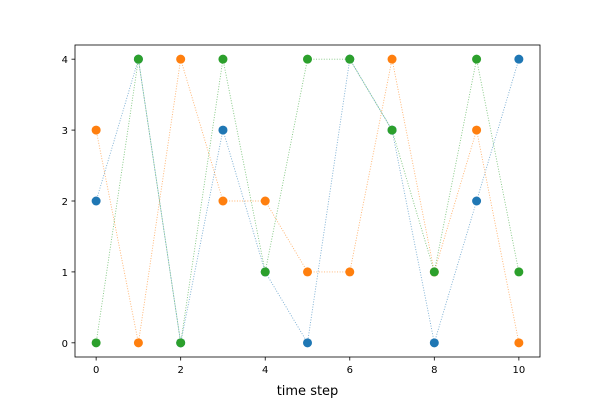 This screenshot has width=600, height=404. What do you see at coordinates (518, 370) in the screenshot?
I see `x-tick-label: 10` at bounding box center [518, 370].